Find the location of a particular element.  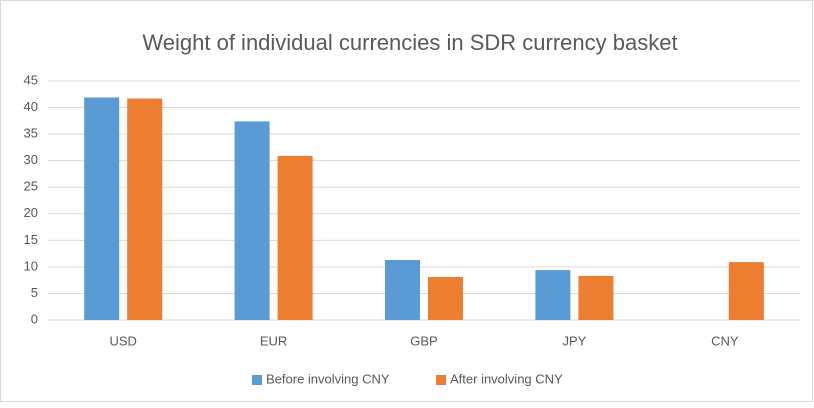

y-tick-label: 5 is located at coordinates (34, 292).